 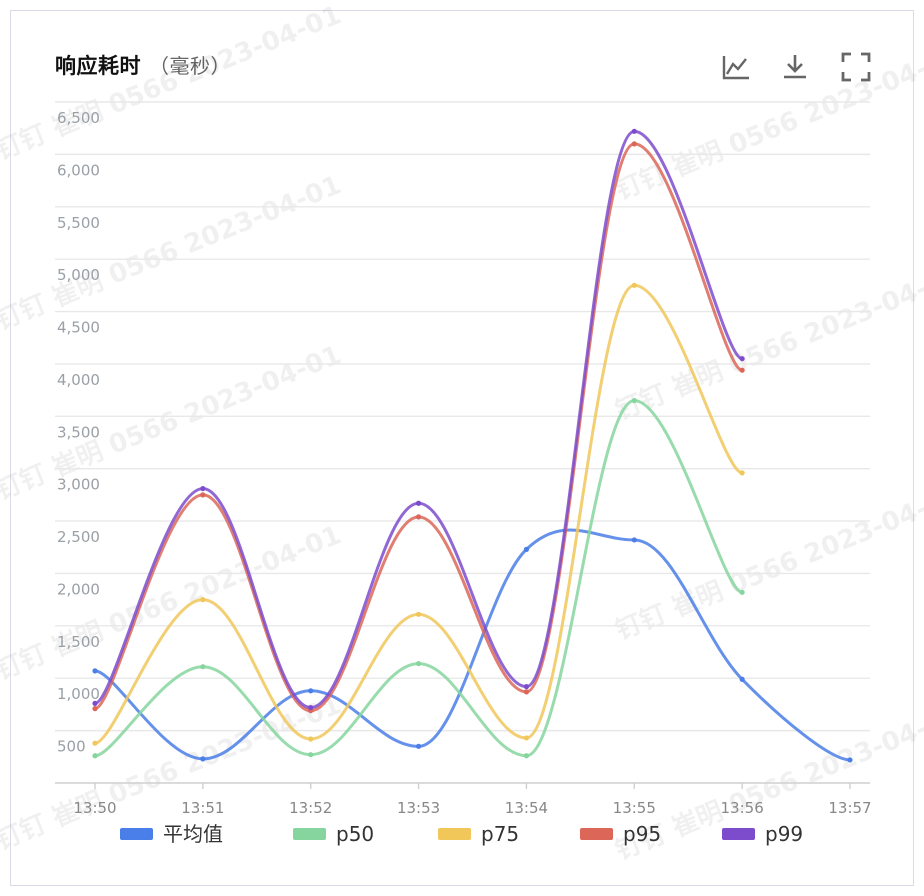 I want to click on y-tick-label: 1,500, so click(x=78, y=642).